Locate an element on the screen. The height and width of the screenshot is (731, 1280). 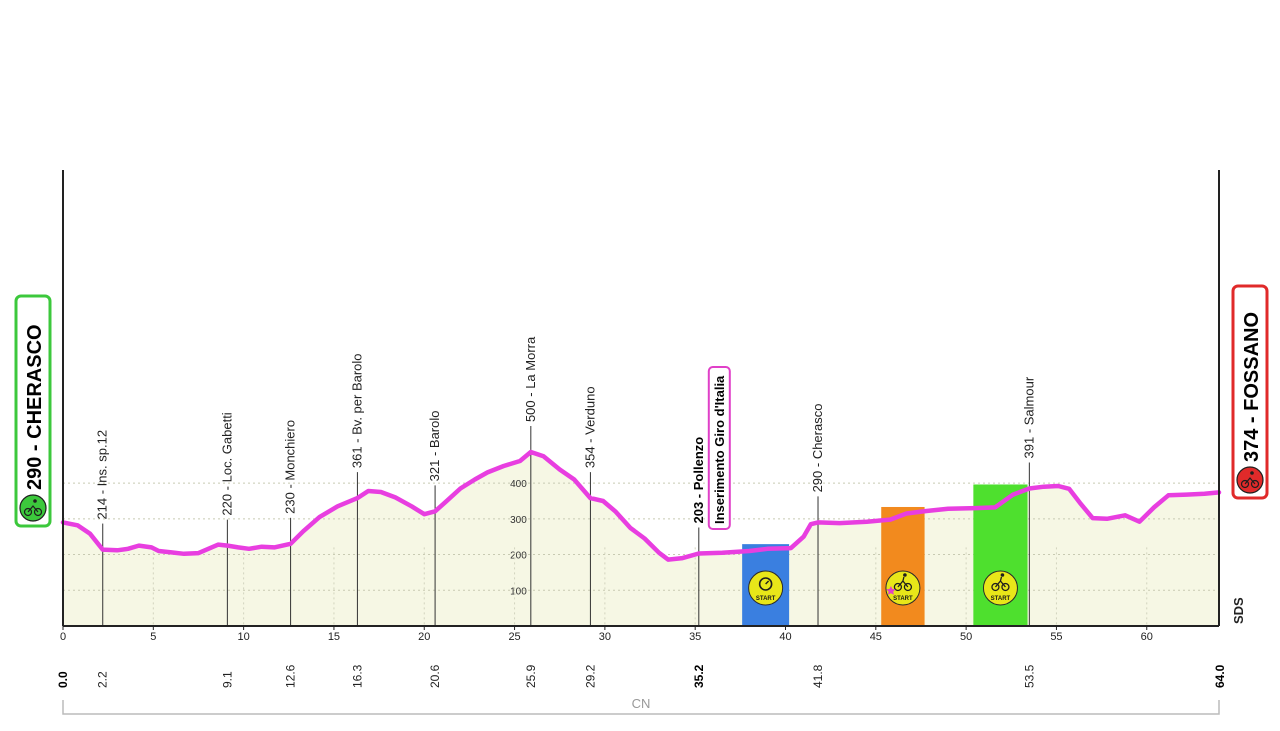
waypoint-label: 220 - Loc. Gabetti is located at coordinates (226, 463).